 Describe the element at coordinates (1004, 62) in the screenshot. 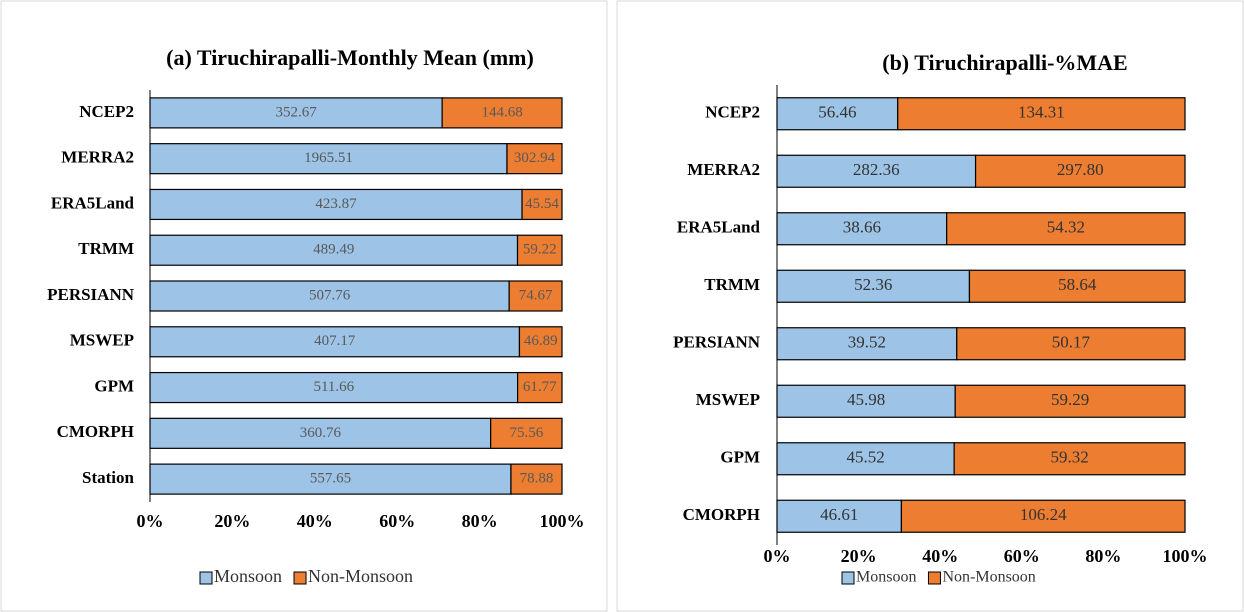

I see `chart-title: (b) Tiruchirapalli-%MAE` at that location.